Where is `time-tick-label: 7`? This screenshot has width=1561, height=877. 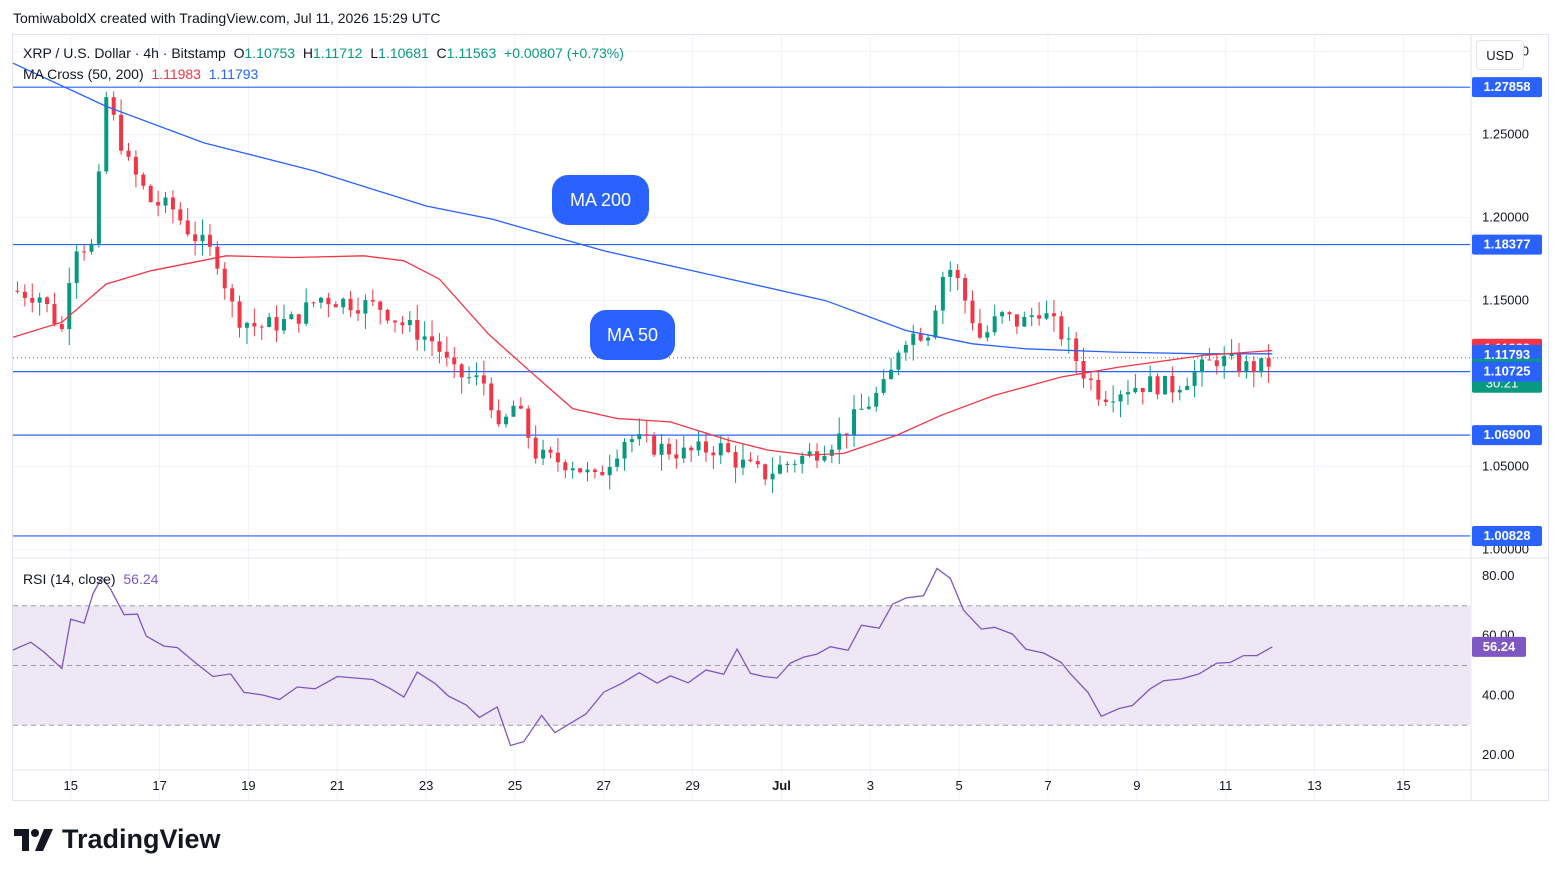
time-tick-label: 7 is located at coordinates (1047, 785).